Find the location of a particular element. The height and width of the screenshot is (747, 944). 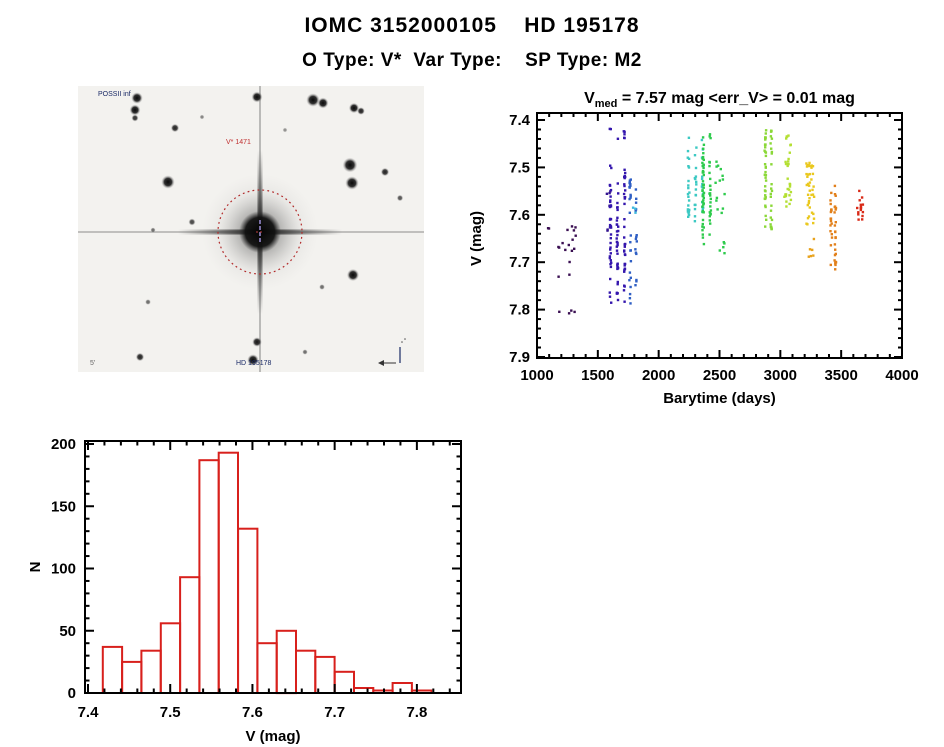

hist-y-axis-label: N is located at coordinates (35, 567).